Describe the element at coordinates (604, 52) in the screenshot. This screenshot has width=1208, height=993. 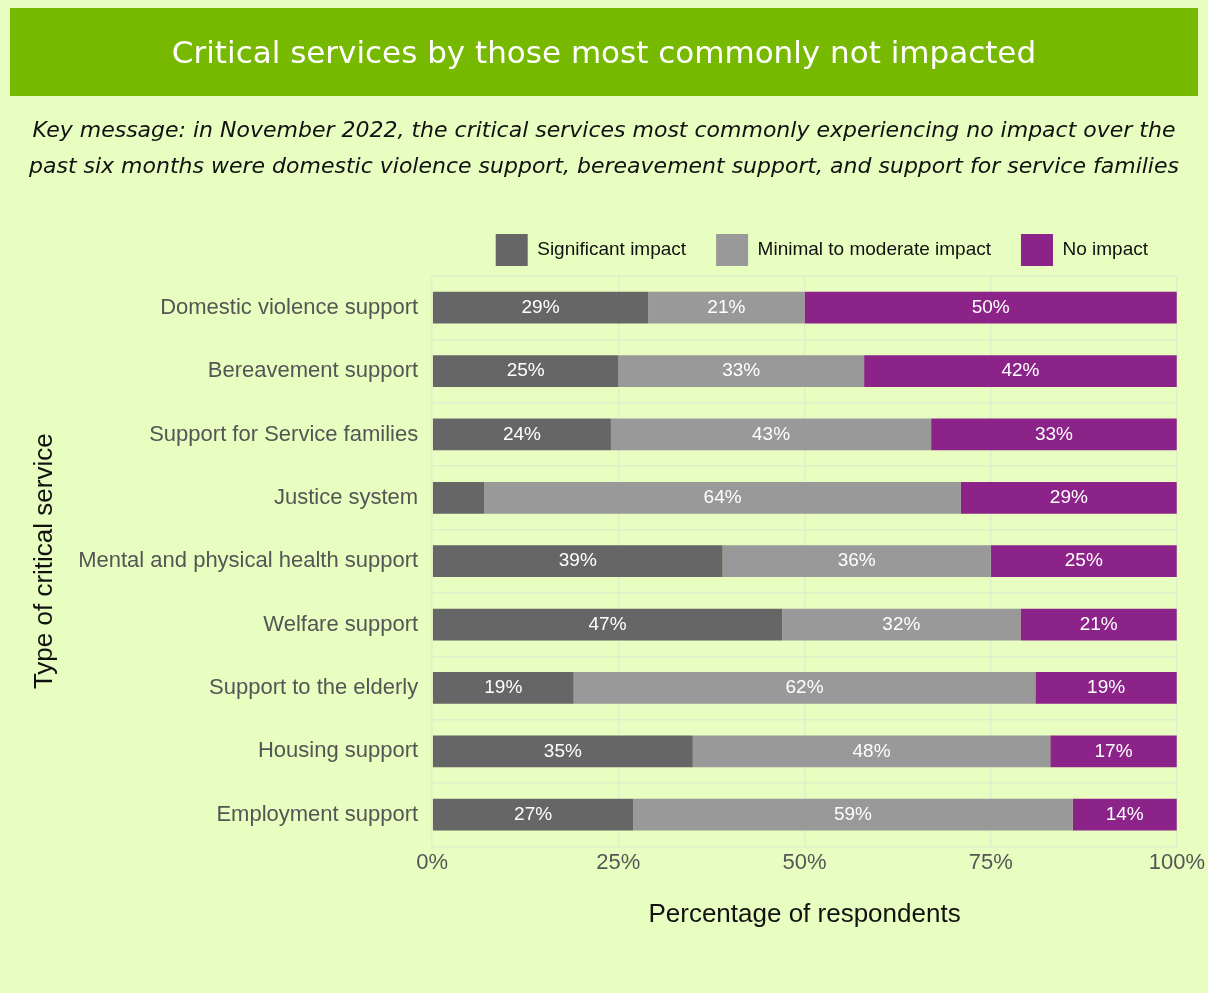
I see `chart-title: Critical services by those most commonly not impacted` at that location.